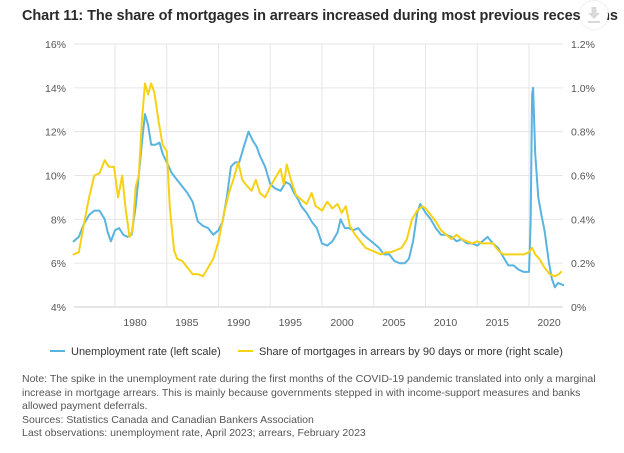 The height and width of the screenshot is (453, 624). I want to click on x-tick-label: 2015, so click(498, 323).